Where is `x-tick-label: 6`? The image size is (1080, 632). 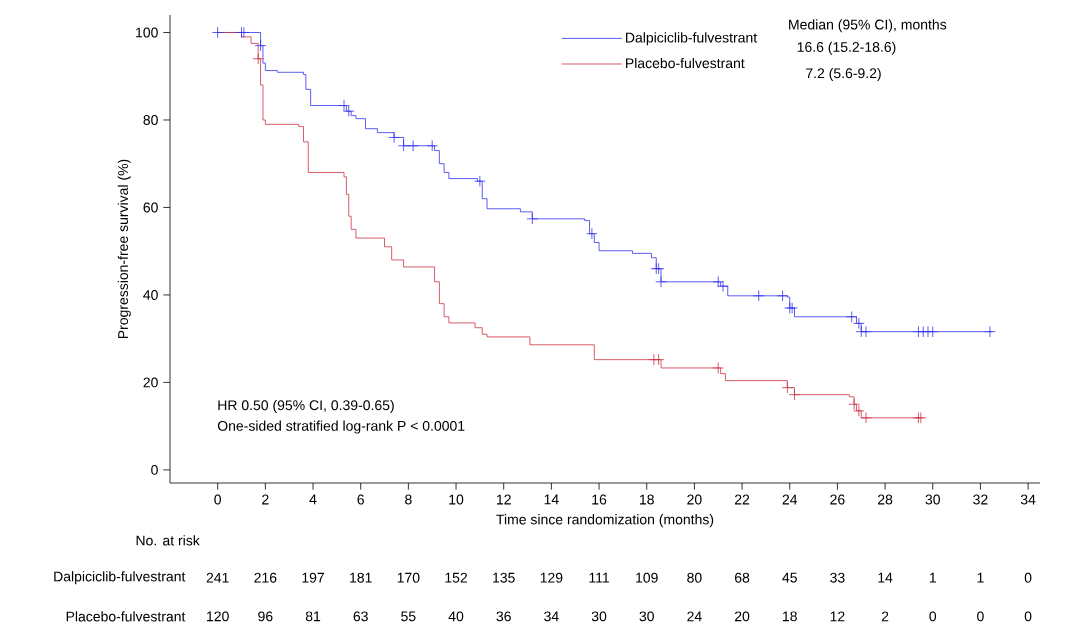
x-tick-label: 6 is located at coordinates (360, 499).